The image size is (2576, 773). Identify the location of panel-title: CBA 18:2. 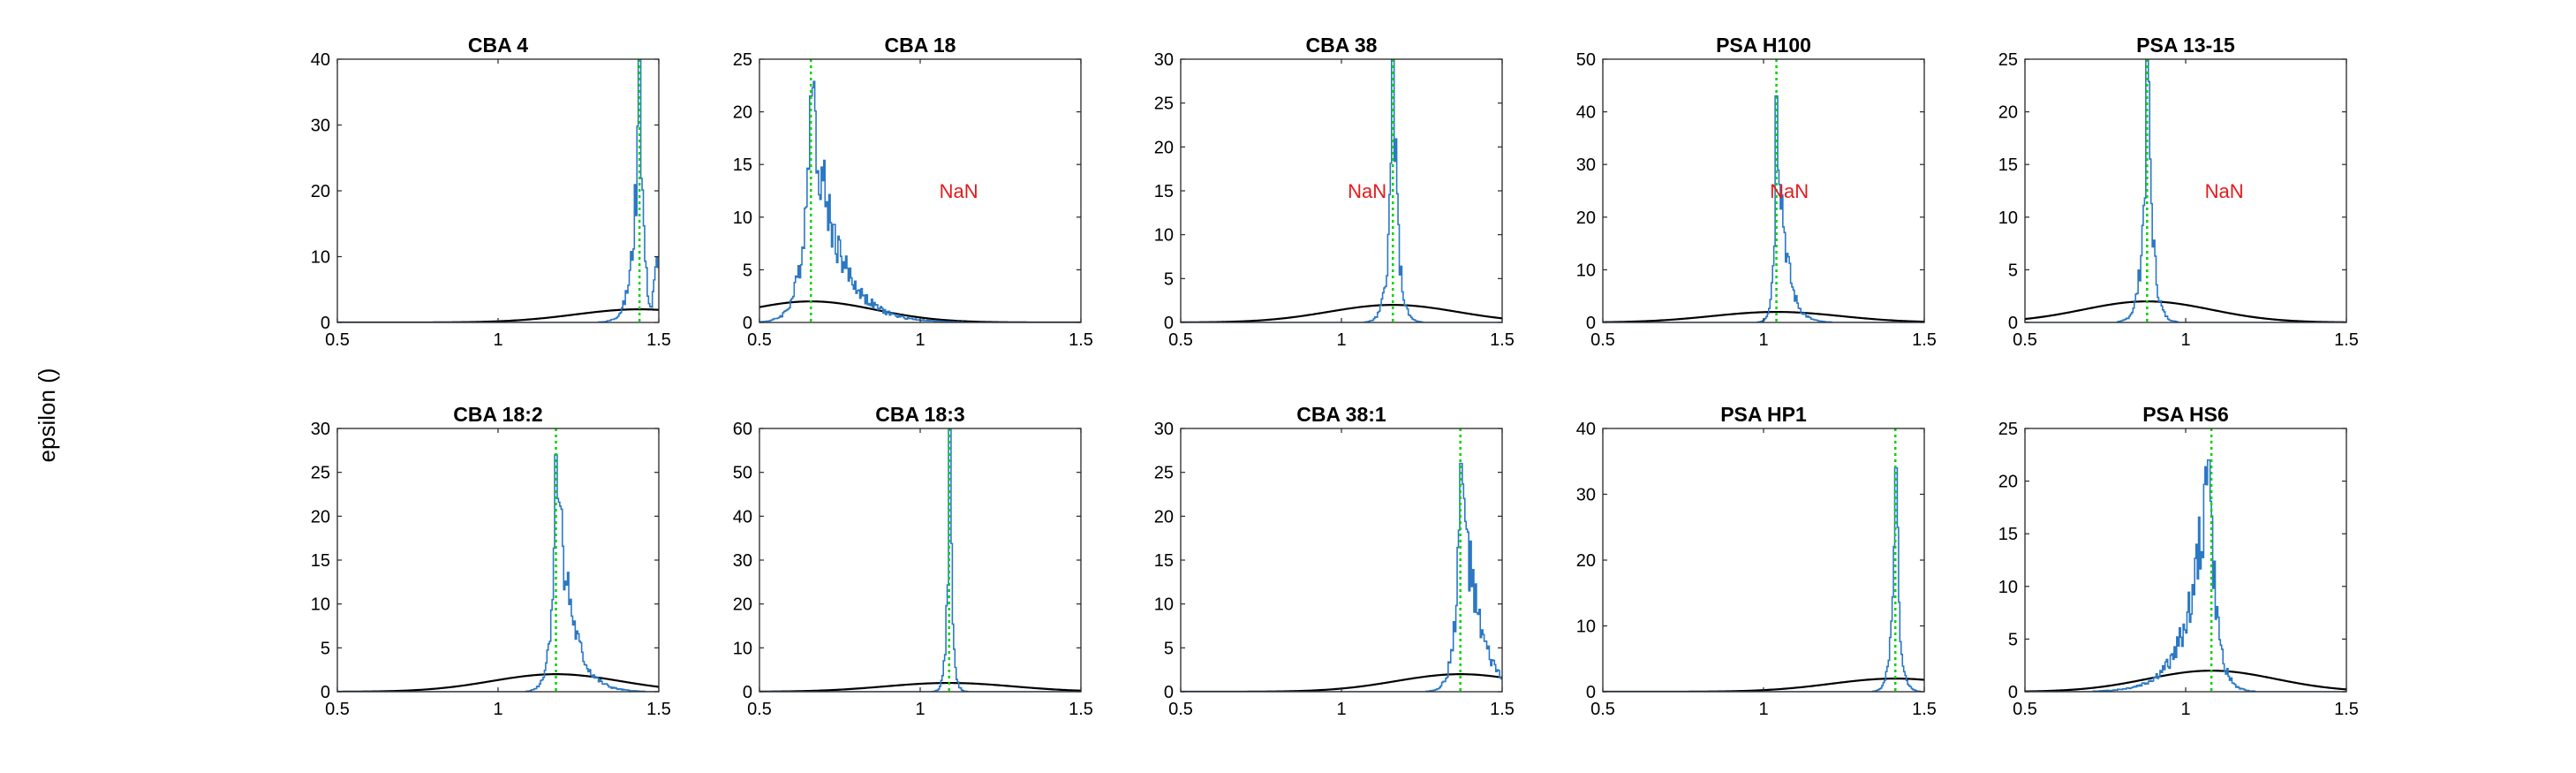
(497, 414).